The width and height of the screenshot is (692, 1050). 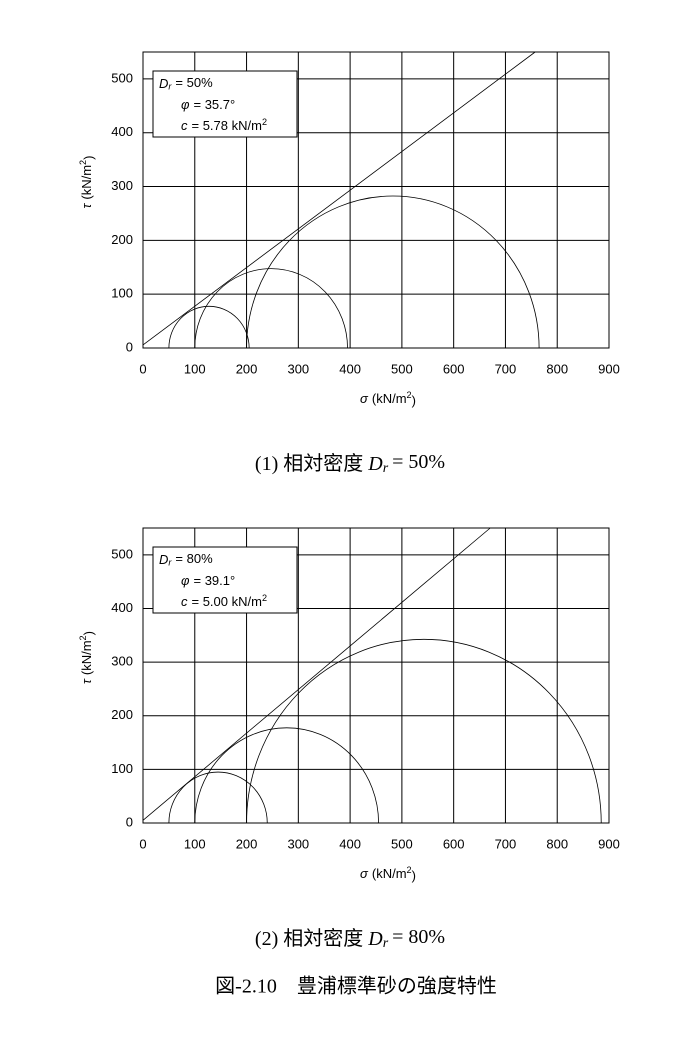 I want to click on legend-entry: c = 5.78 kN/m2, so click(x=224, y=125).